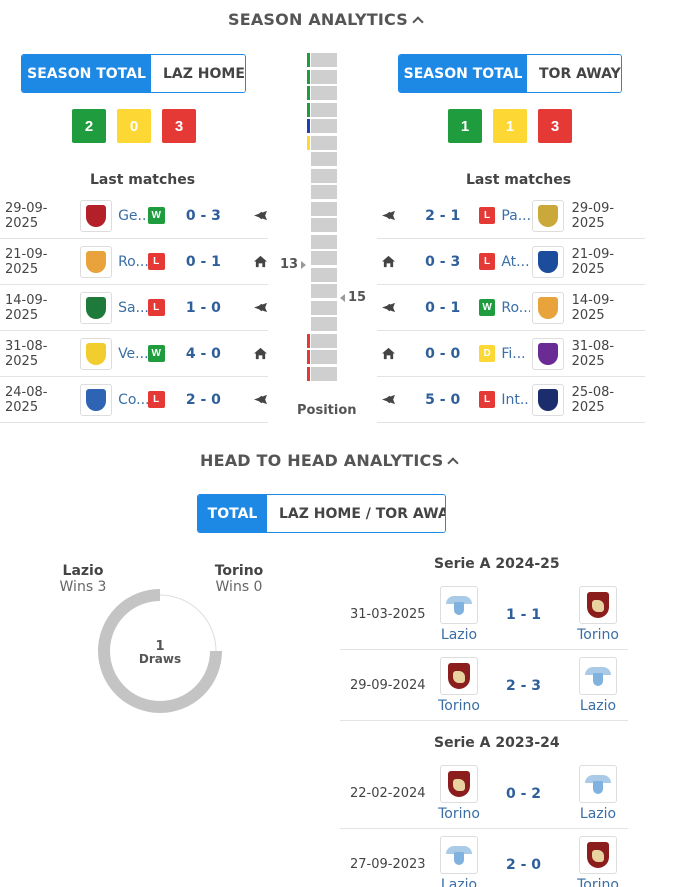  Describe the element at coordinates (26, 399) in the screenshot. I see `match-date: 24-08-2025` at that location.